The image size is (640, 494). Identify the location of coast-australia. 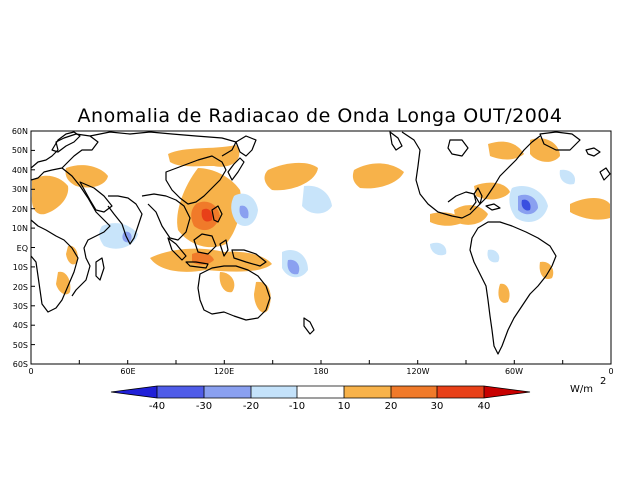
(234, 293).